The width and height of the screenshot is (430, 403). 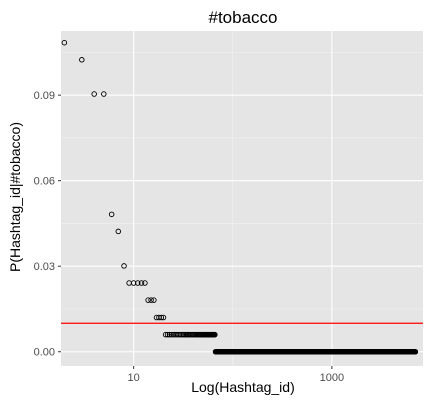 I want to click on x-axis-title: Log(Hashtag_id), so click(x=243, y=387).